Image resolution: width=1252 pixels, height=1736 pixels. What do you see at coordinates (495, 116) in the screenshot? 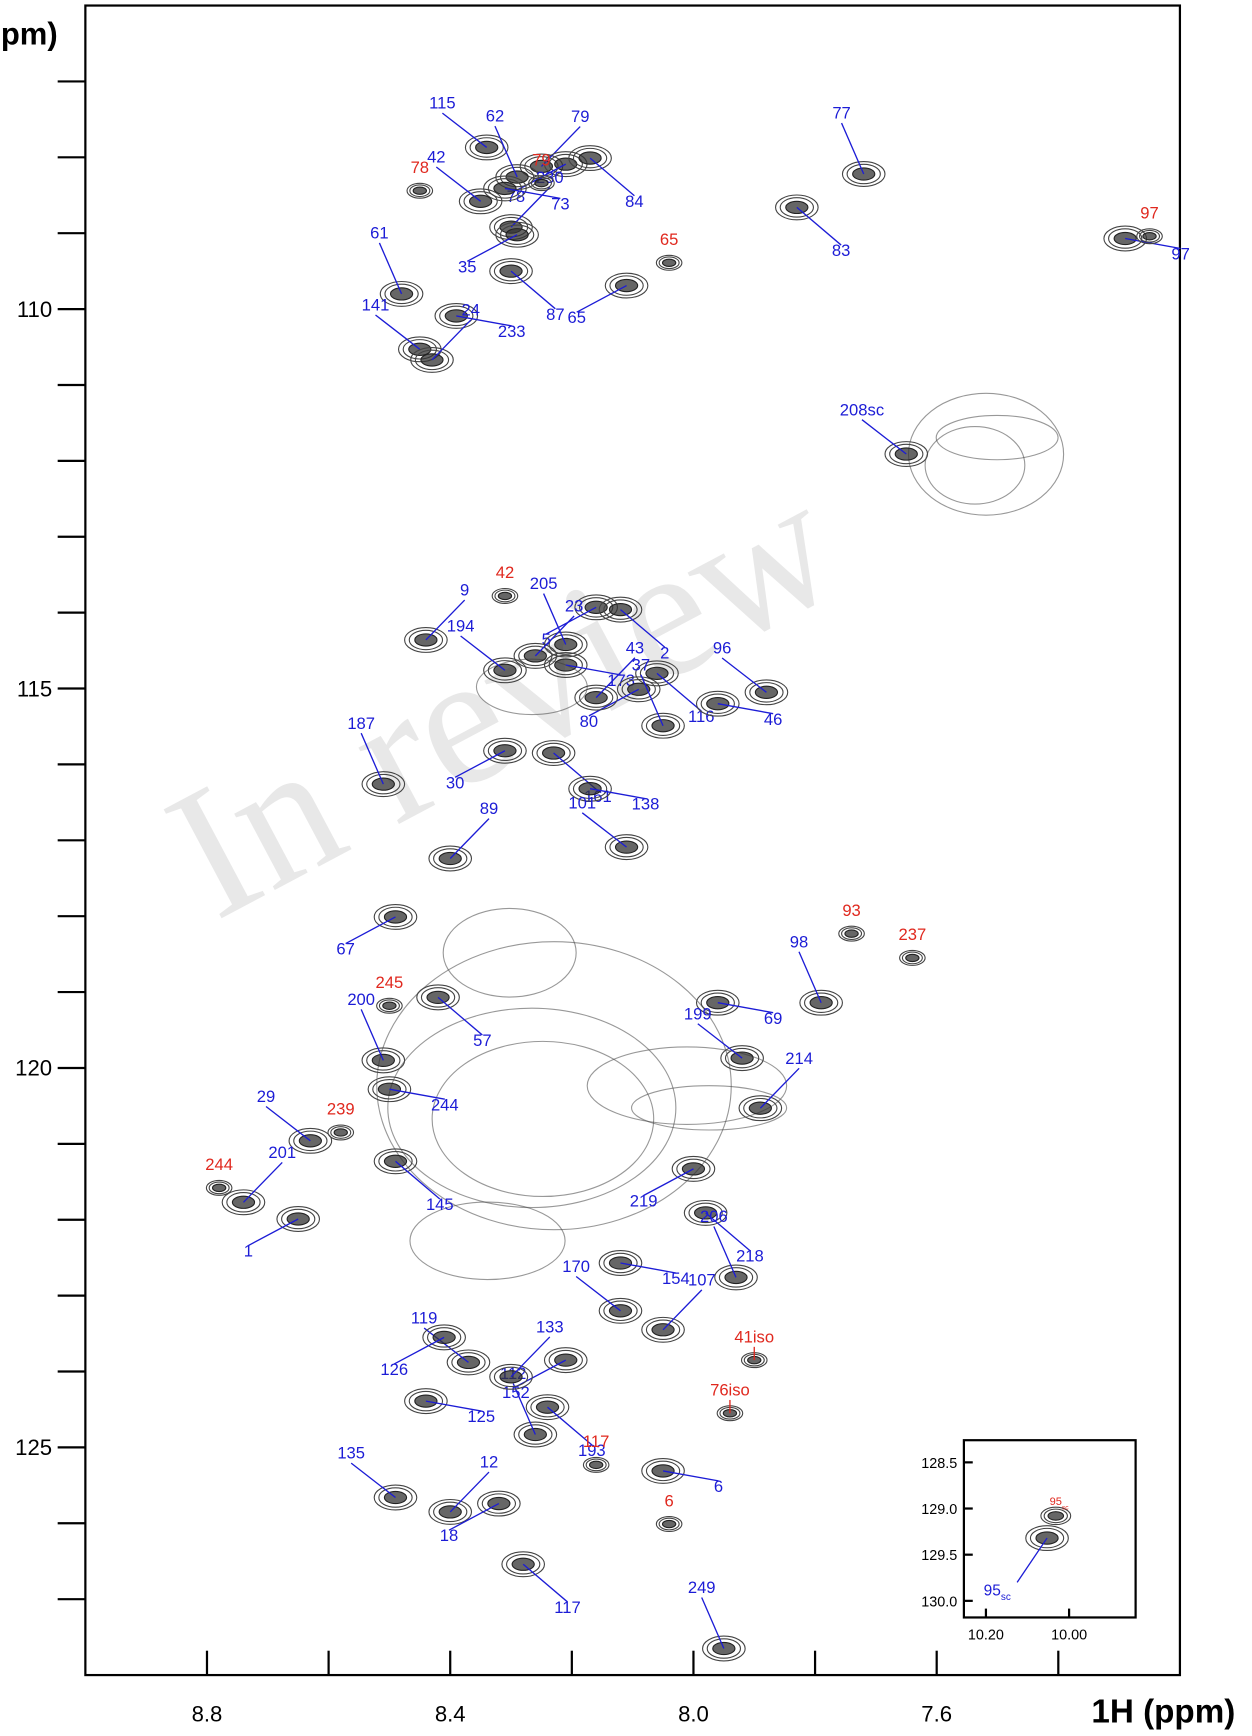
I see `peak-label: 62` at bounding box center [495, 116].